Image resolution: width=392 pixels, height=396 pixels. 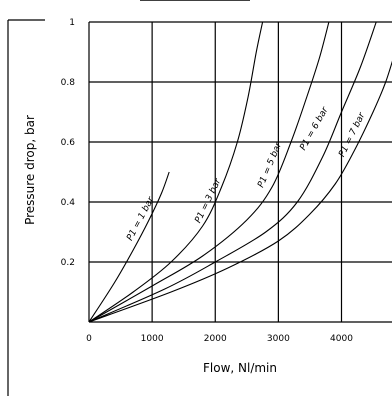 I want to click on curve-label: P1 = 3 bar, so click(x=208, y=200).